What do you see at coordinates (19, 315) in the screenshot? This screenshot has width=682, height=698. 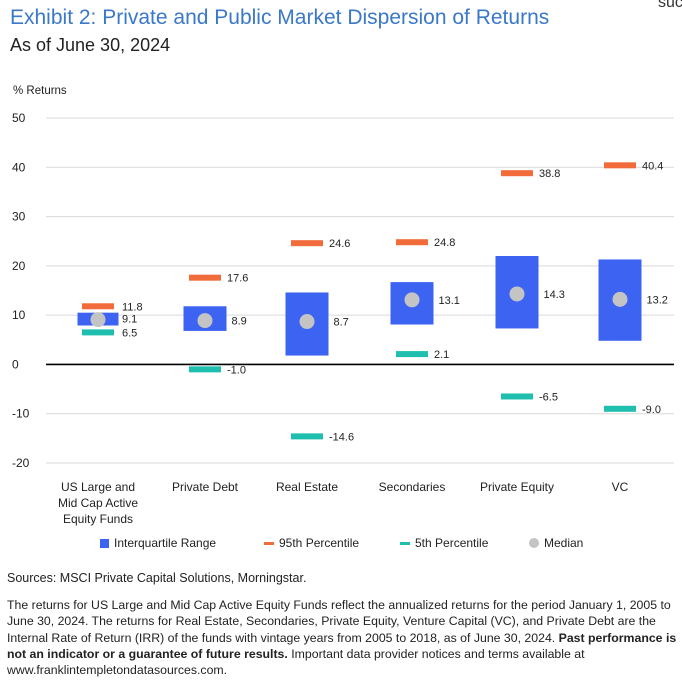 I see `y-tick-label: 10` at bounding box center [19, 315].